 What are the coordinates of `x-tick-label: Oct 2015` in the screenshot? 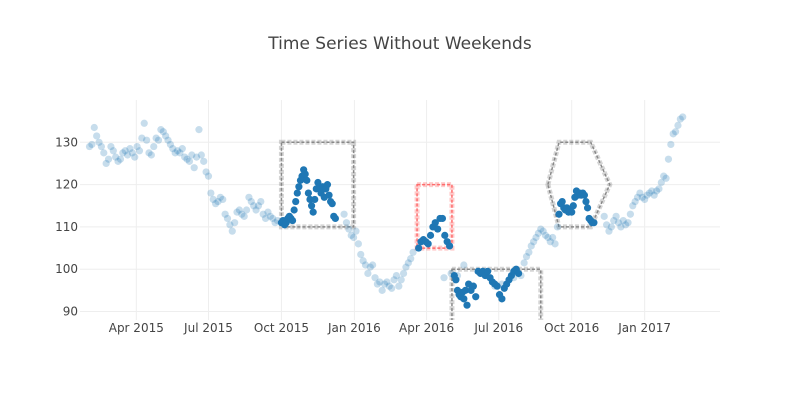 It's located at (281, 328).